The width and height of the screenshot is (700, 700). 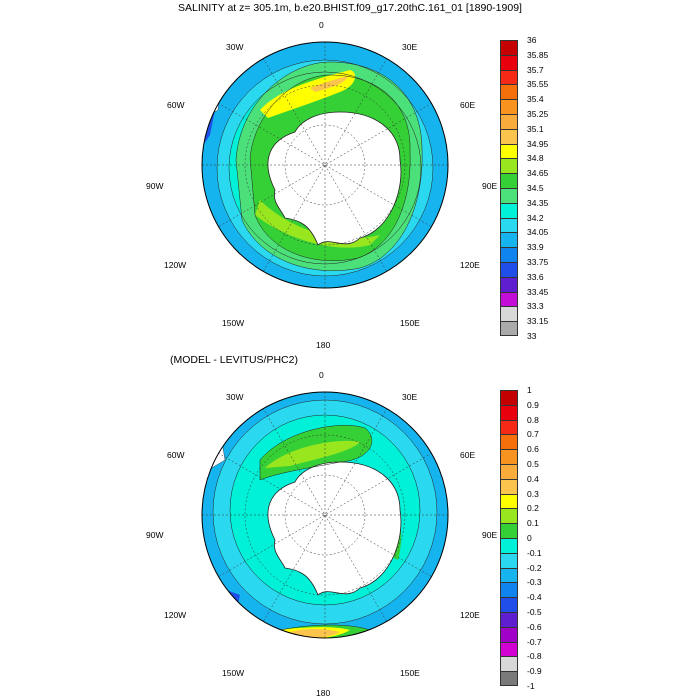 What do you see at coordinates (538, 262) in the screenshot?
I see `colorbar-tick-label: 33.75` at bounding box center [538, 262].